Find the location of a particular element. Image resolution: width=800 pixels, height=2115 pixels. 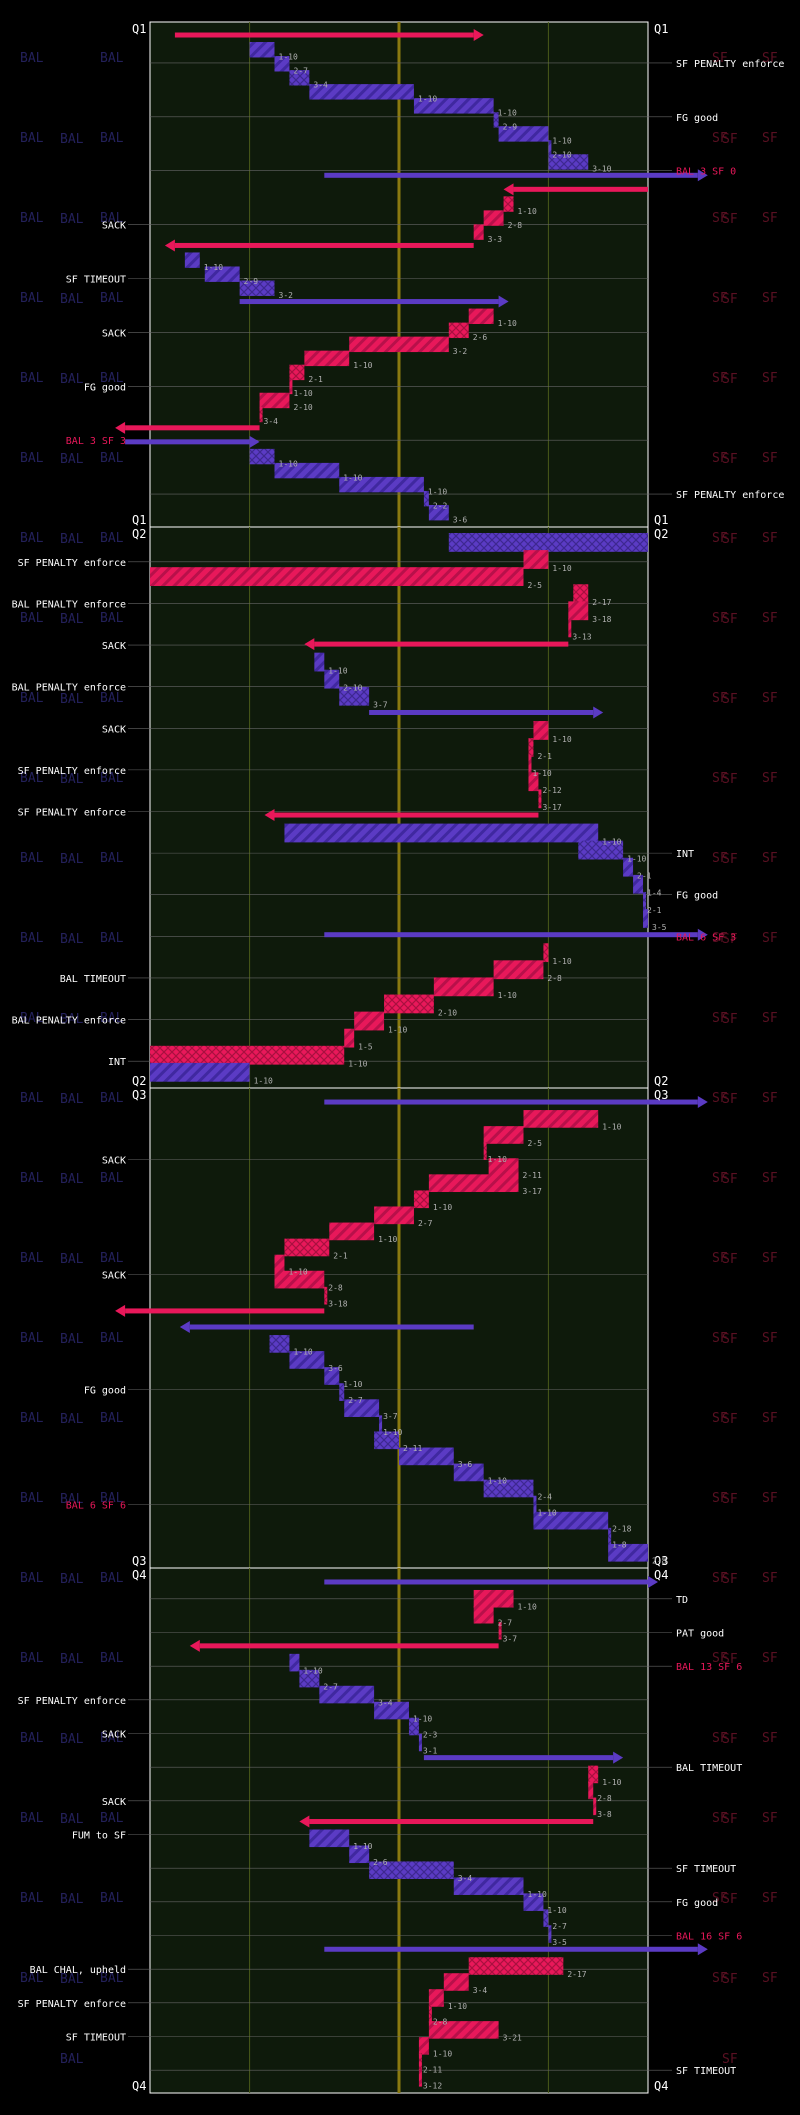

annotation-right: SF TIMEOUT is located at coordinates (706, 1869).